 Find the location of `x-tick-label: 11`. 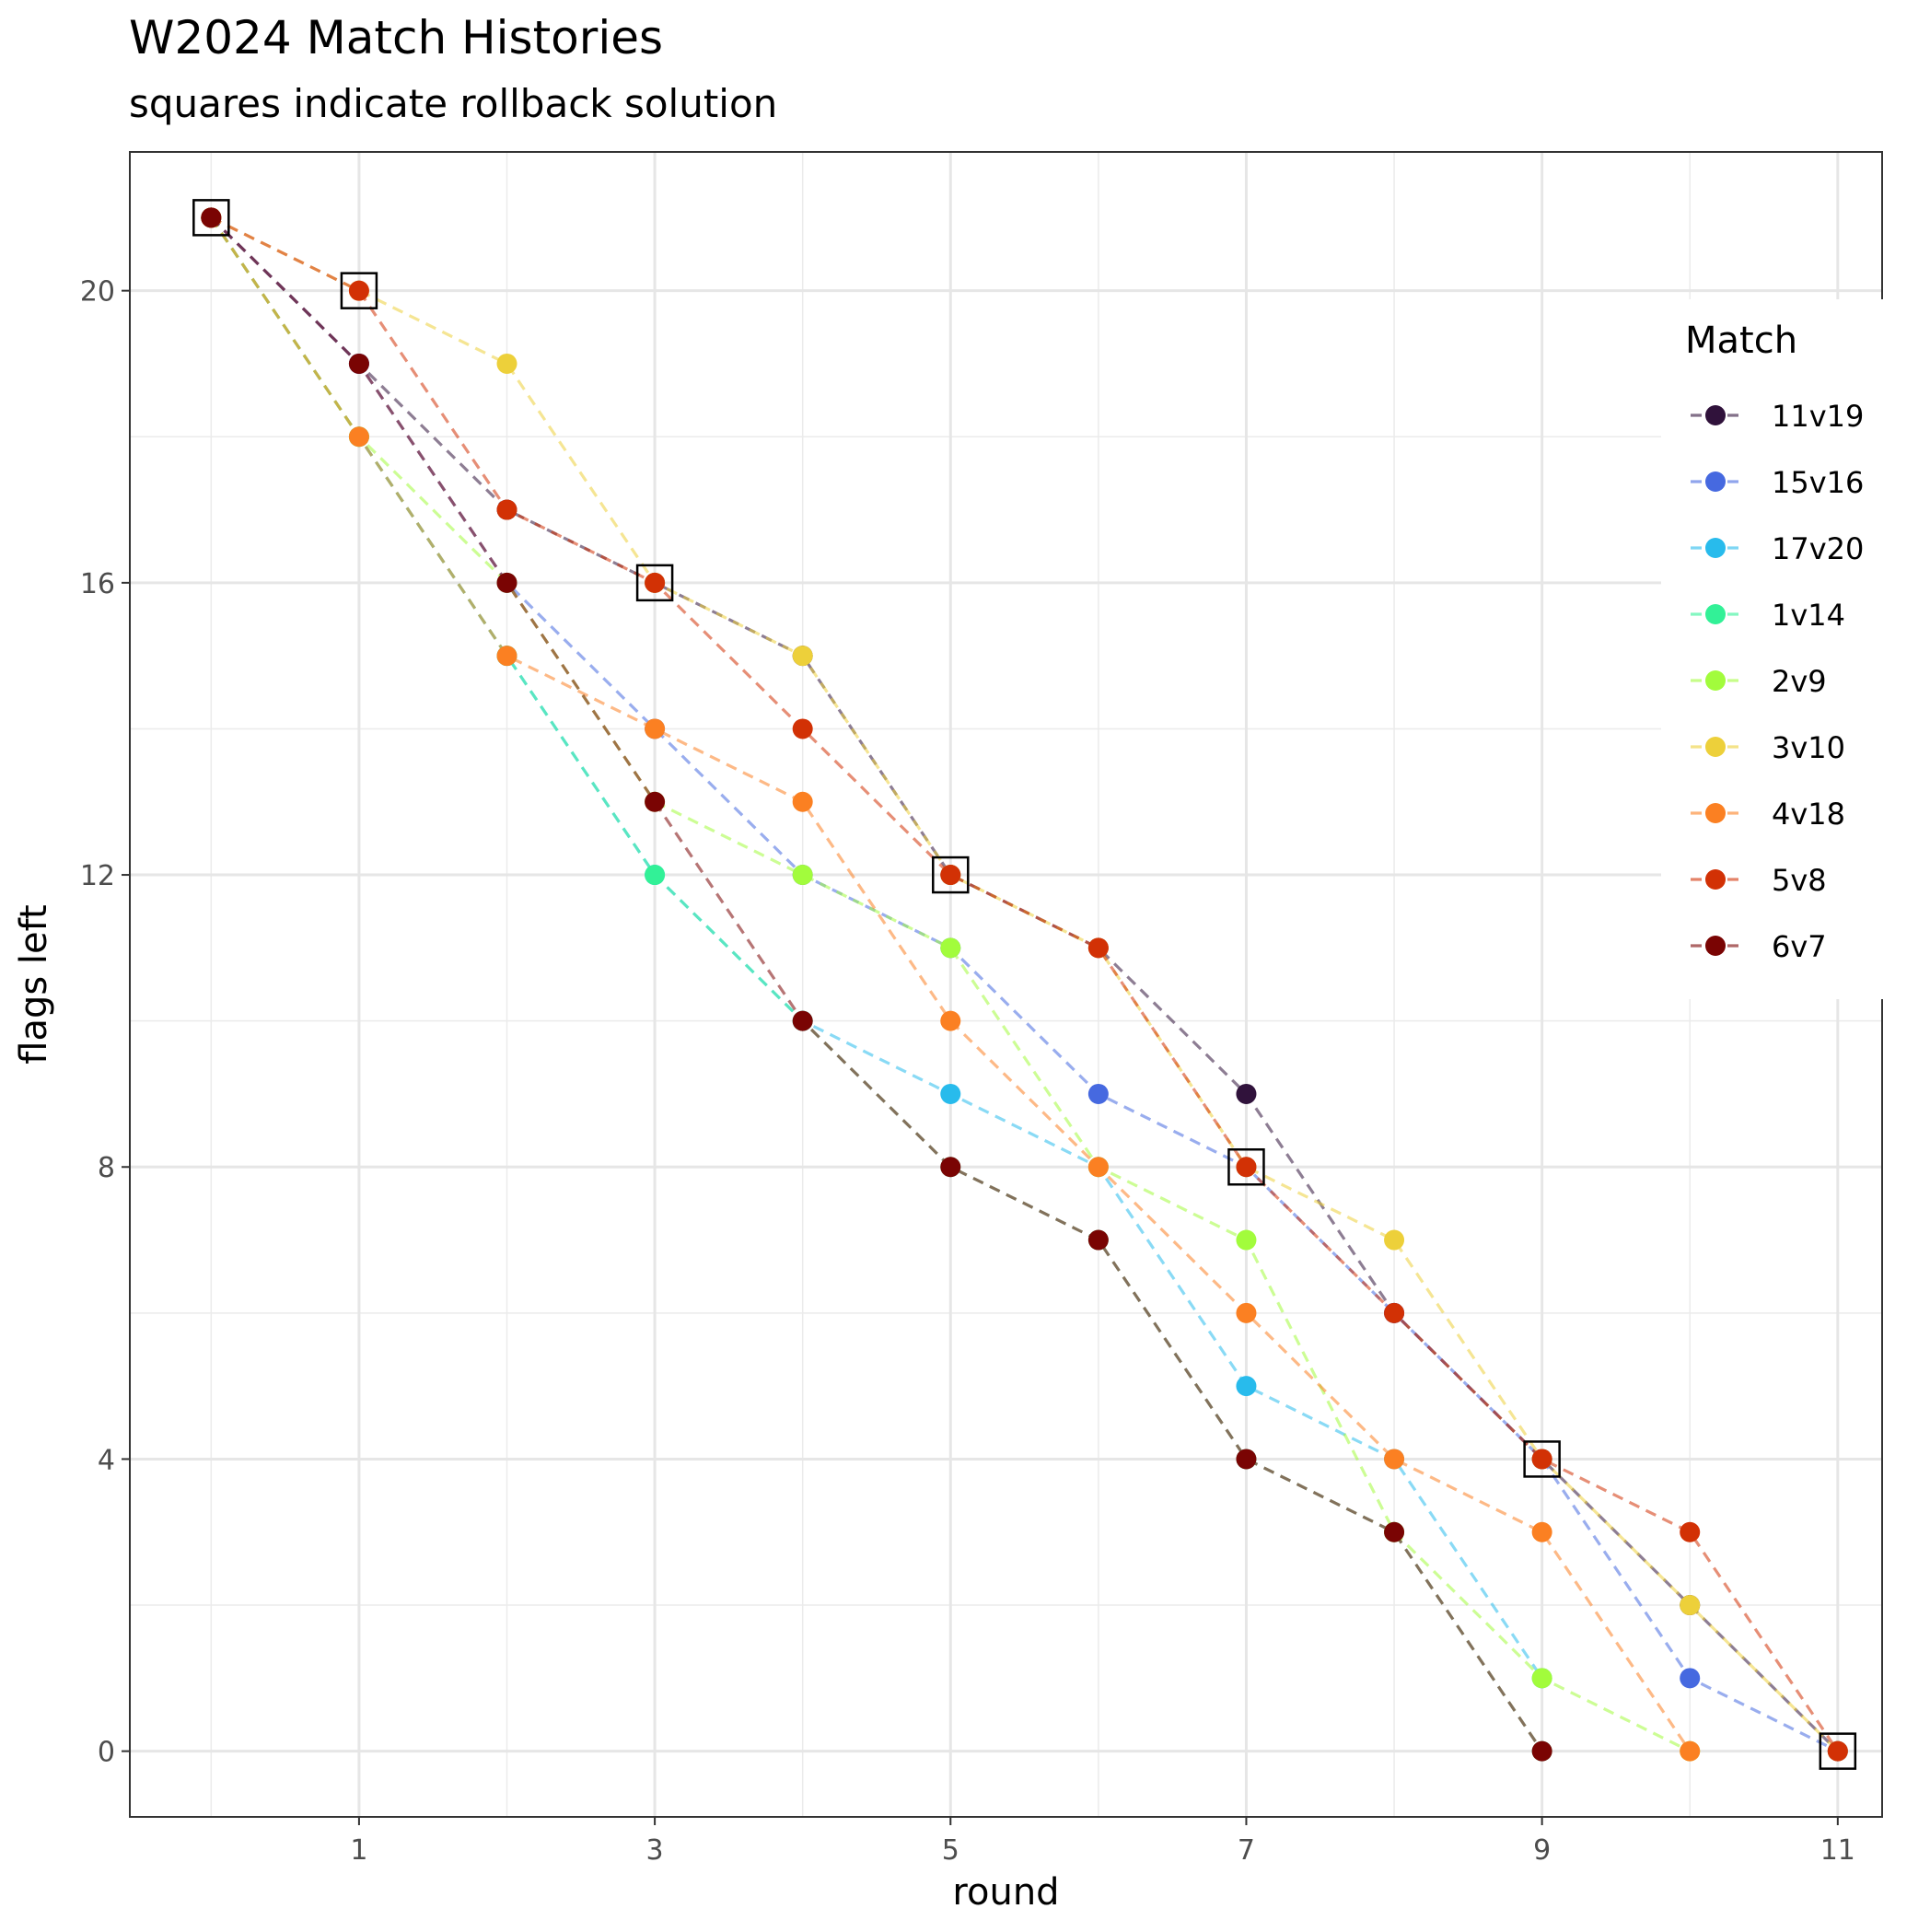

x-tick-label: 11 is located at coordinates (1837, 1850).